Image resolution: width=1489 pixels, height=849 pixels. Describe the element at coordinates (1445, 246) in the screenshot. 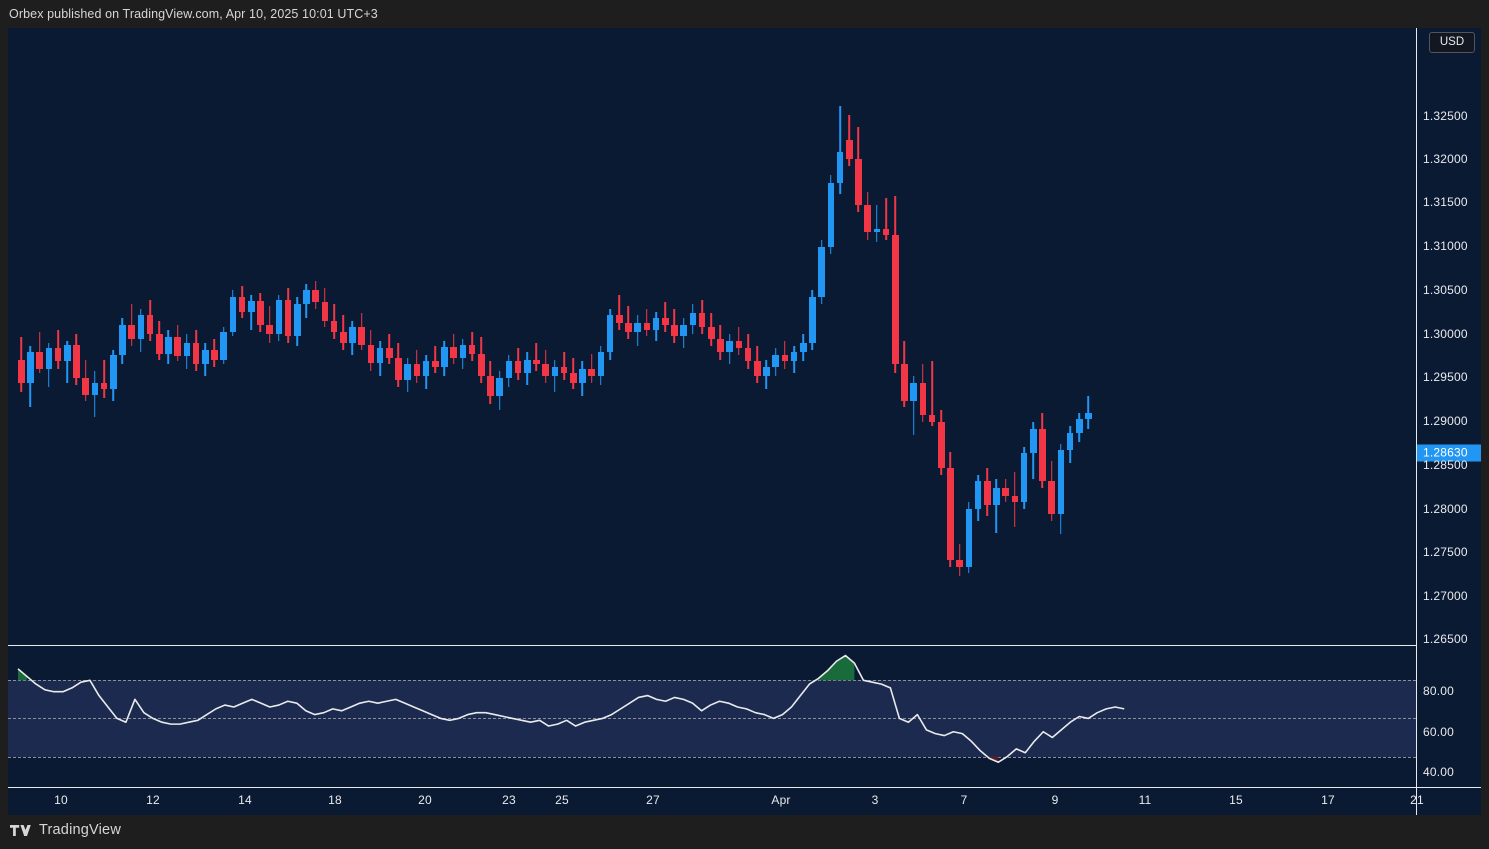

I see `price-tick-label: 1.31000` at that location.